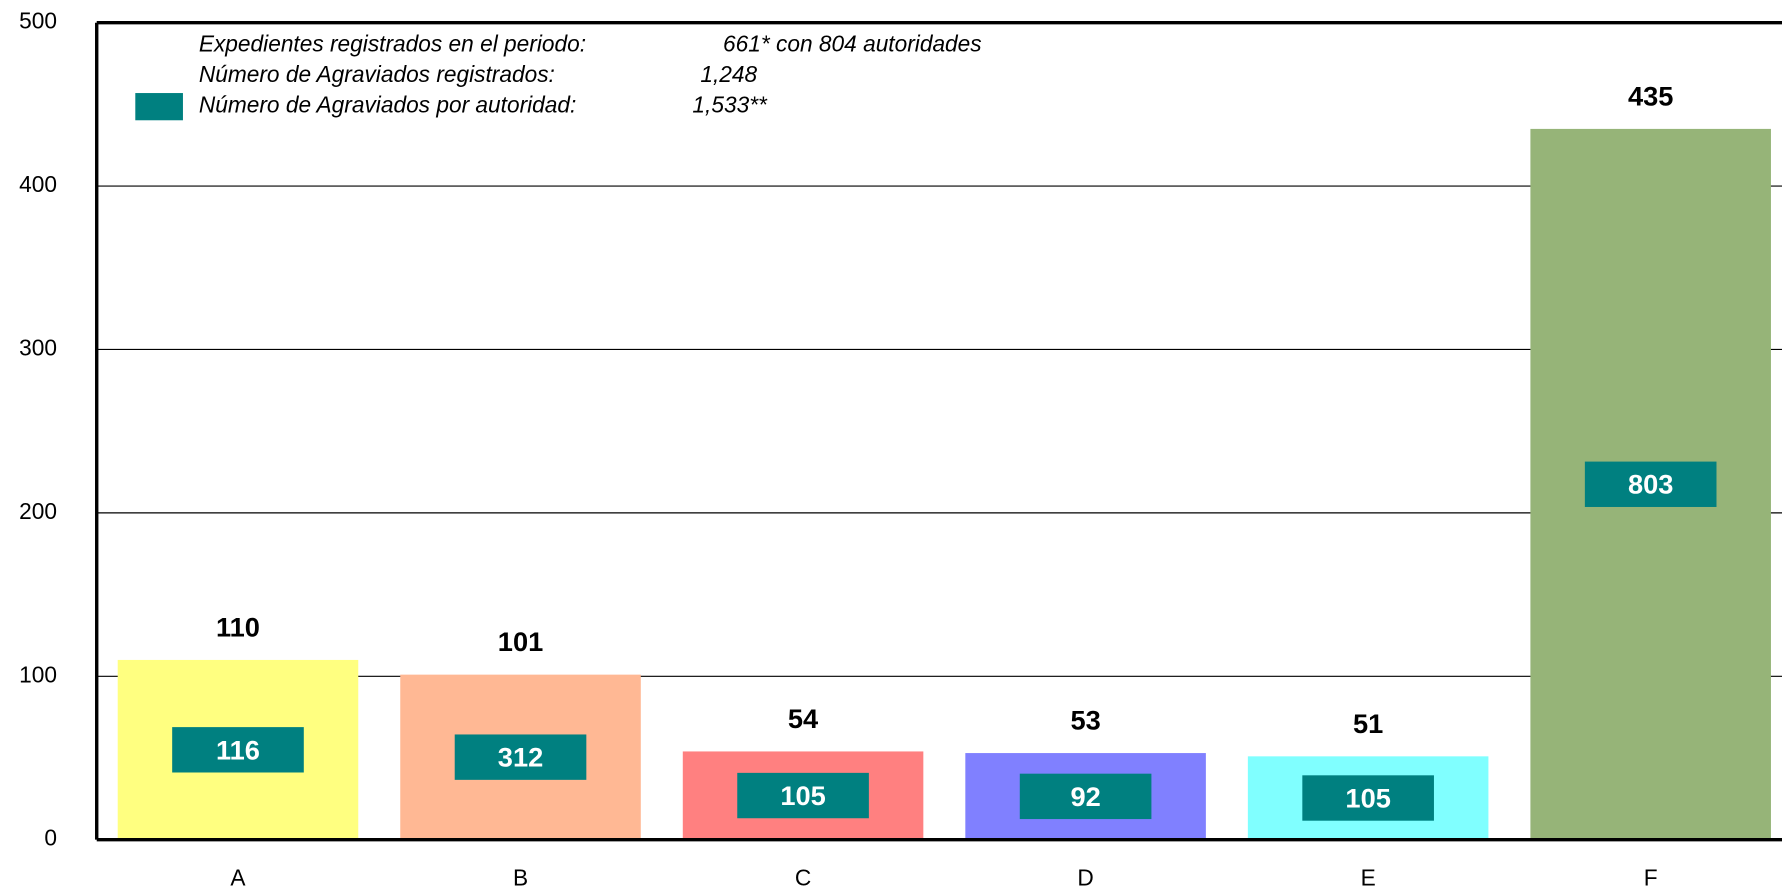  Describe the element at coordinates (852, 43) in the screenshot. I see `note-value: 661* con 804 autoridades` at that location.